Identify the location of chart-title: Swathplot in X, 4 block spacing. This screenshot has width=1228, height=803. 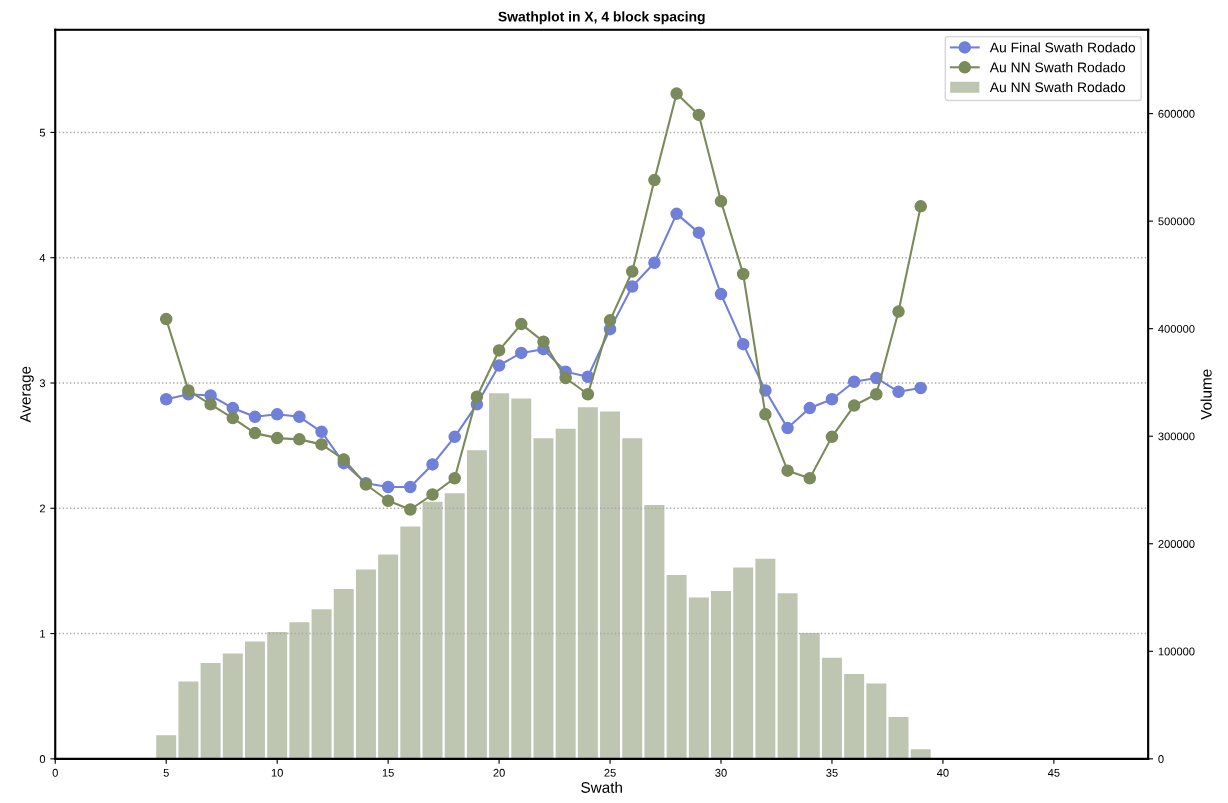
(601, 18).